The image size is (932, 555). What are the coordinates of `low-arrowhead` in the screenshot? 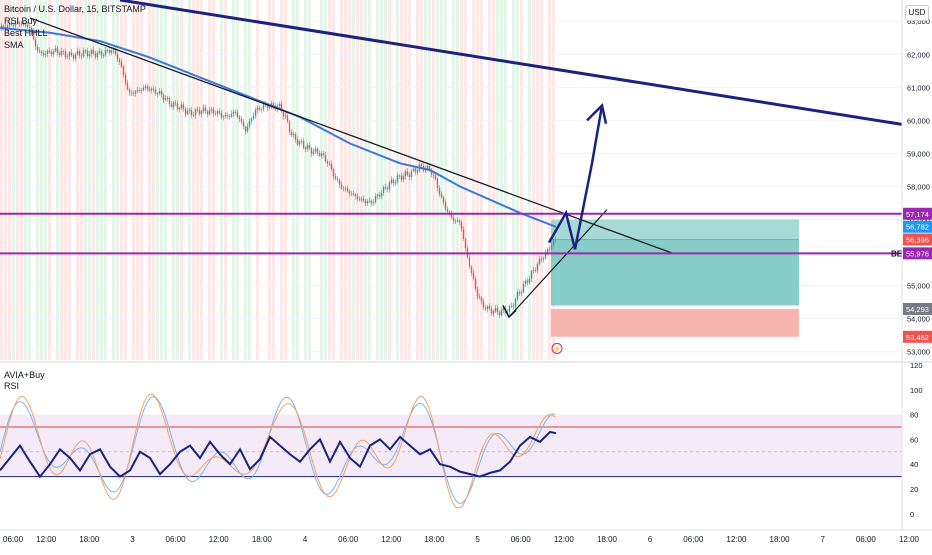 It's located at (509, 312).